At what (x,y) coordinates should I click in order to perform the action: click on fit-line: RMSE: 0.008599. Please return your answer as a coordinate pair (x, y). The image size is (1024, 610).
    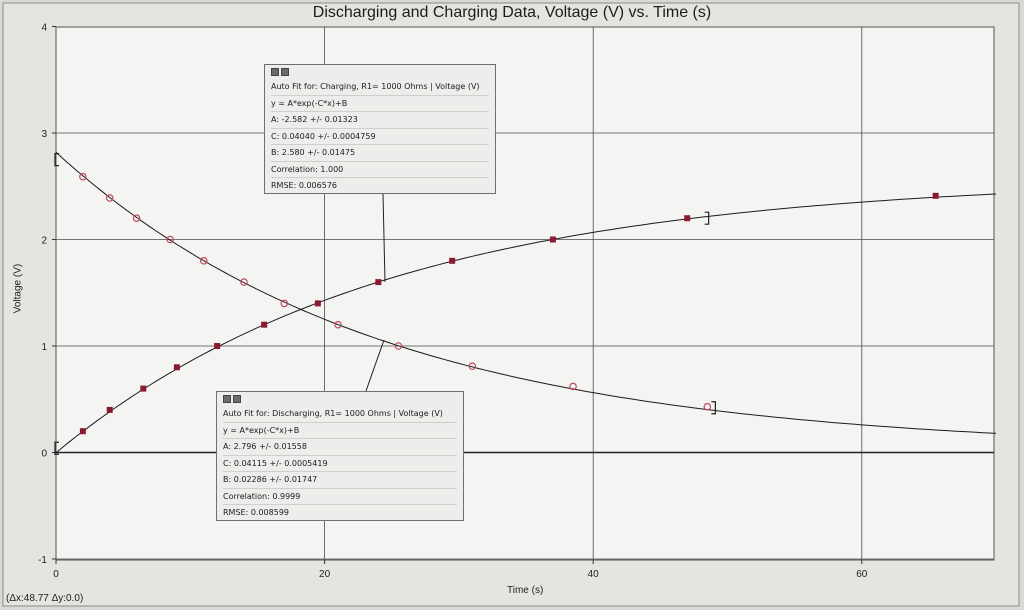
    Looking at the image, I should click on (256, 512).